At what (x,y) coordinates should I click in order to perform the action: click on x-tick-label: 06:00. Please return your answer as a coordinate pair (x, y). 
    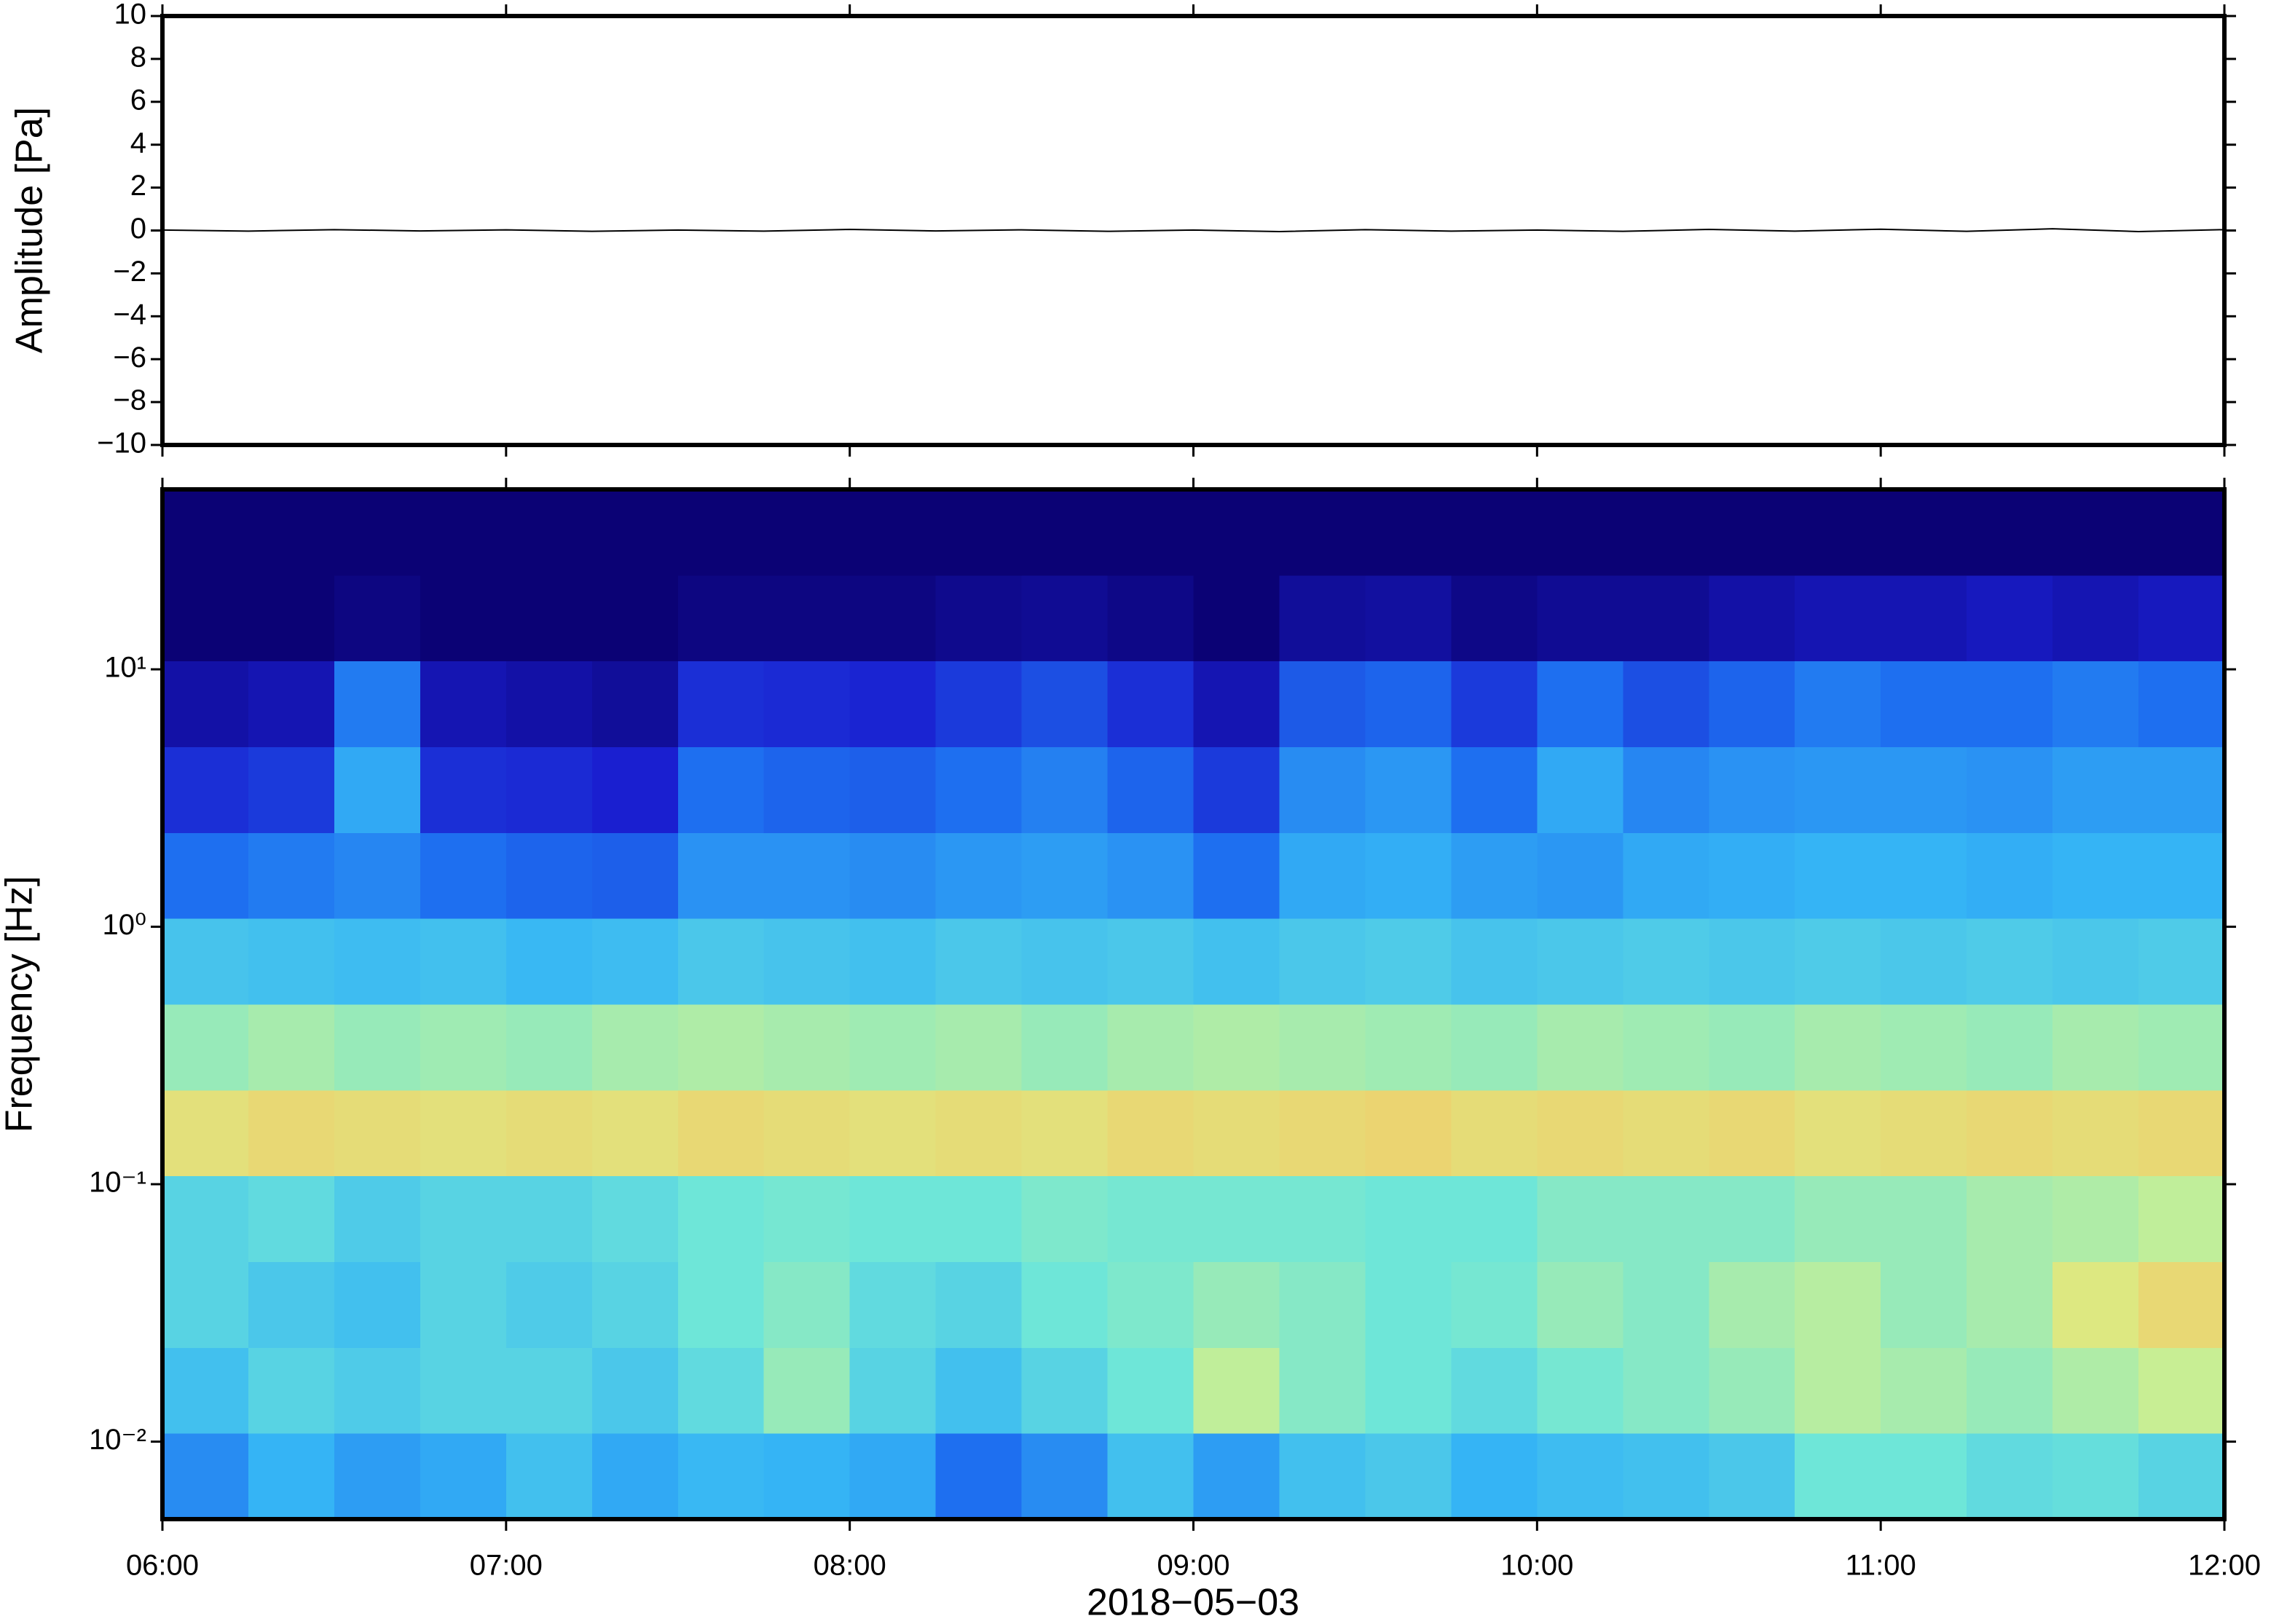
    Looking at the image, I should click on (162, 1566).